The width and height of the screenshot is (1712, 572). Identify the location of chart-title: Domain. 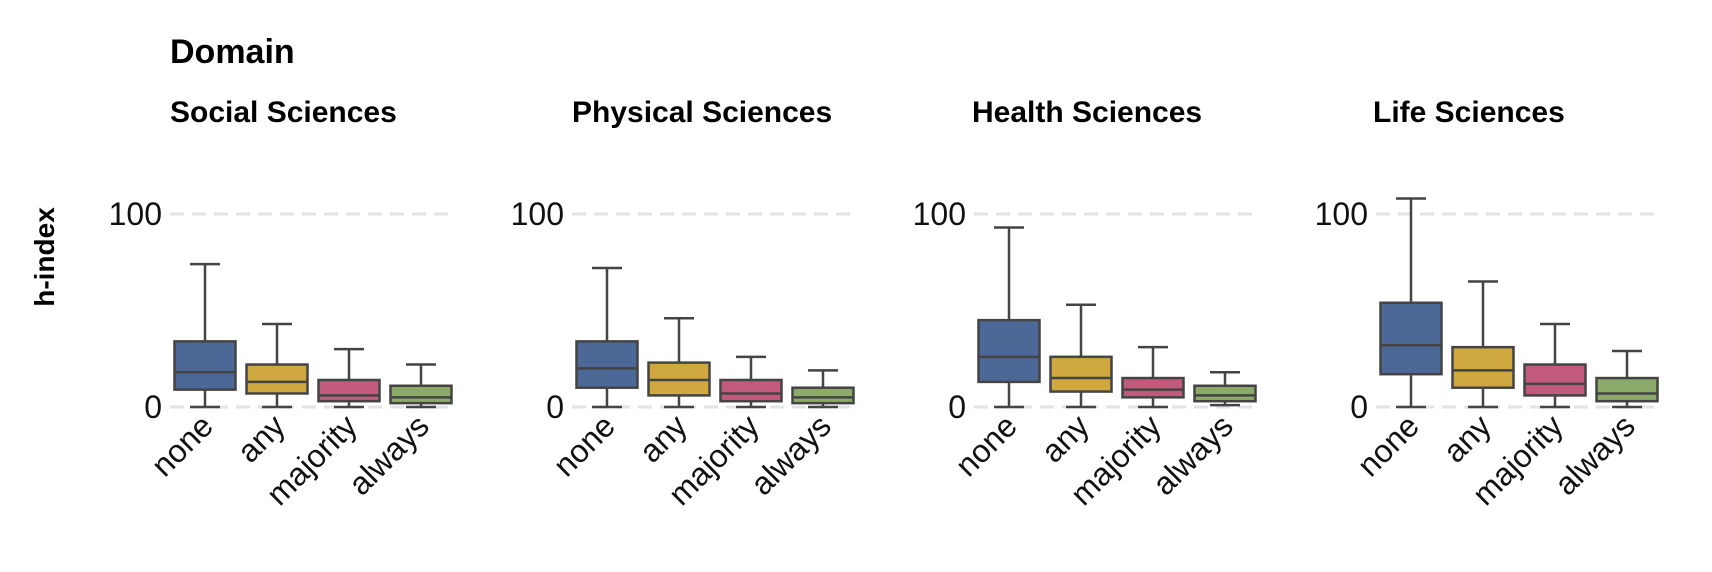
(232, 52).